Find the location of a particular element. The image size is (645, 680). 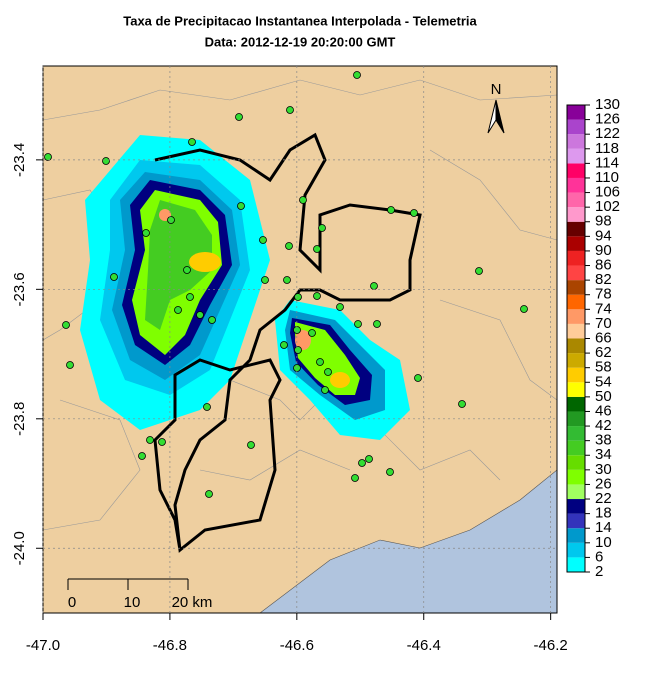

colorbar-label: 90 is located at coordinates (603, 250).